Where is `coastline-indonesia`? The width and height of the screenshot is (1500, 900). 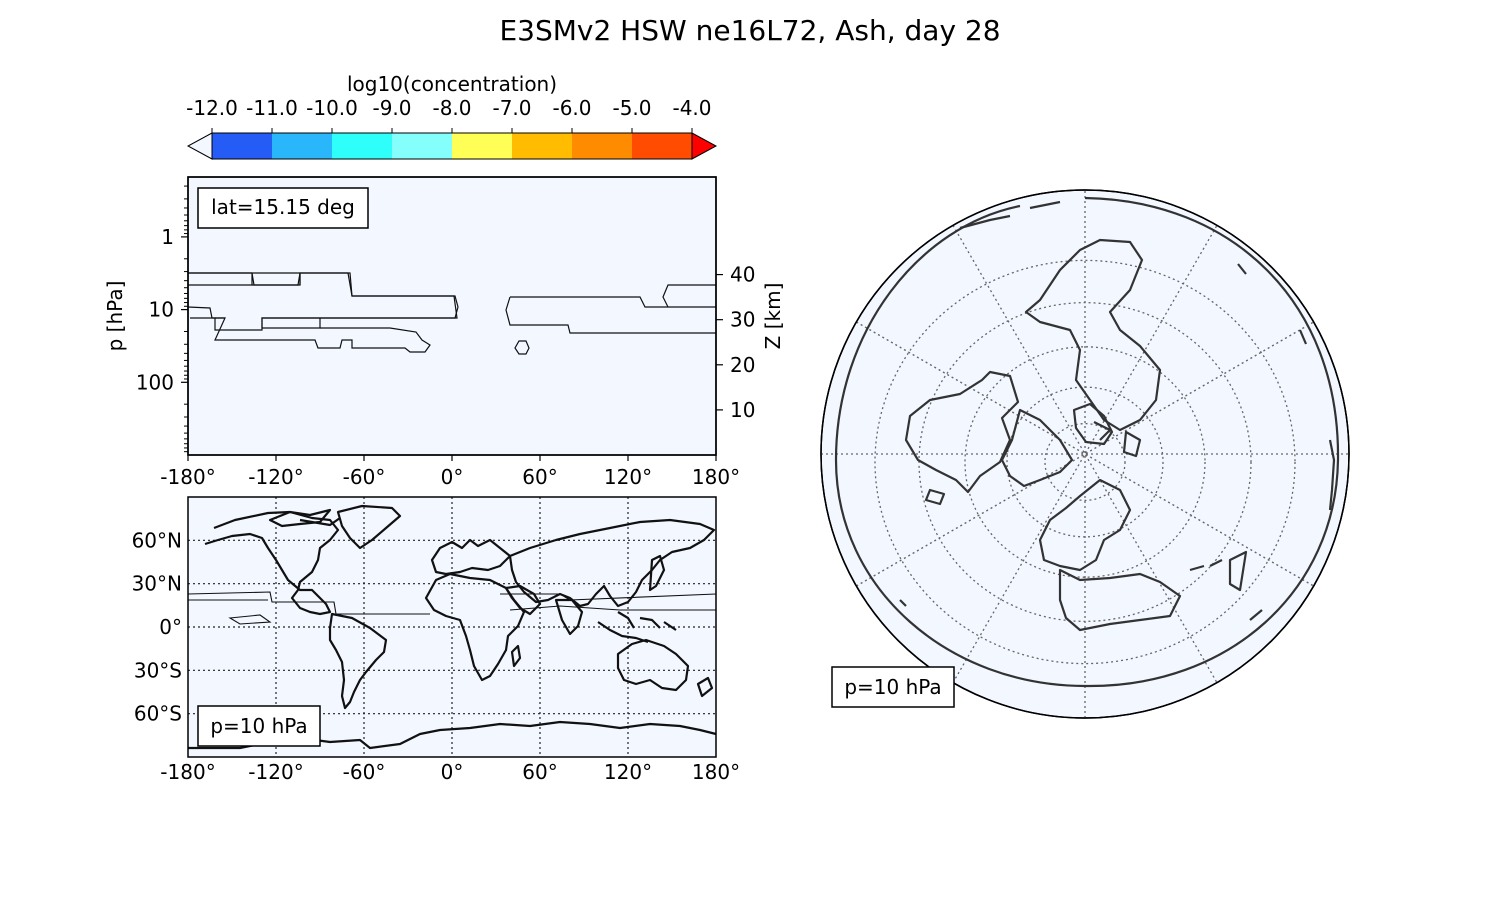
coastline-indonesia is located at coordinates (637, 627).